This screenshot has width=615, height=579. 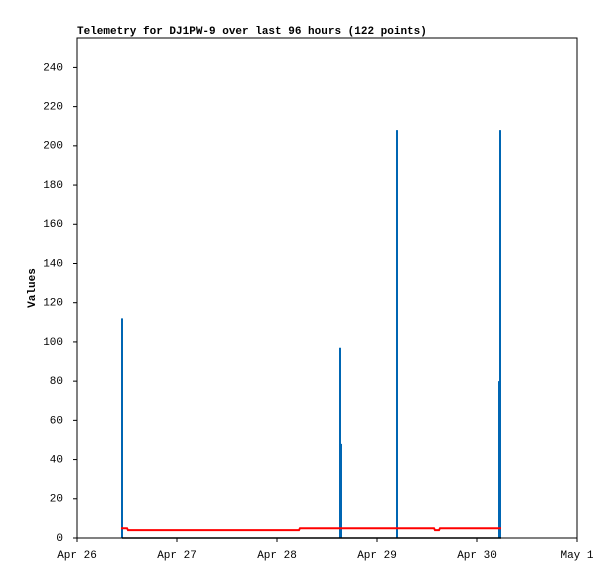 I want to click on y-tick-label: 120, so click(x=53, y=304).